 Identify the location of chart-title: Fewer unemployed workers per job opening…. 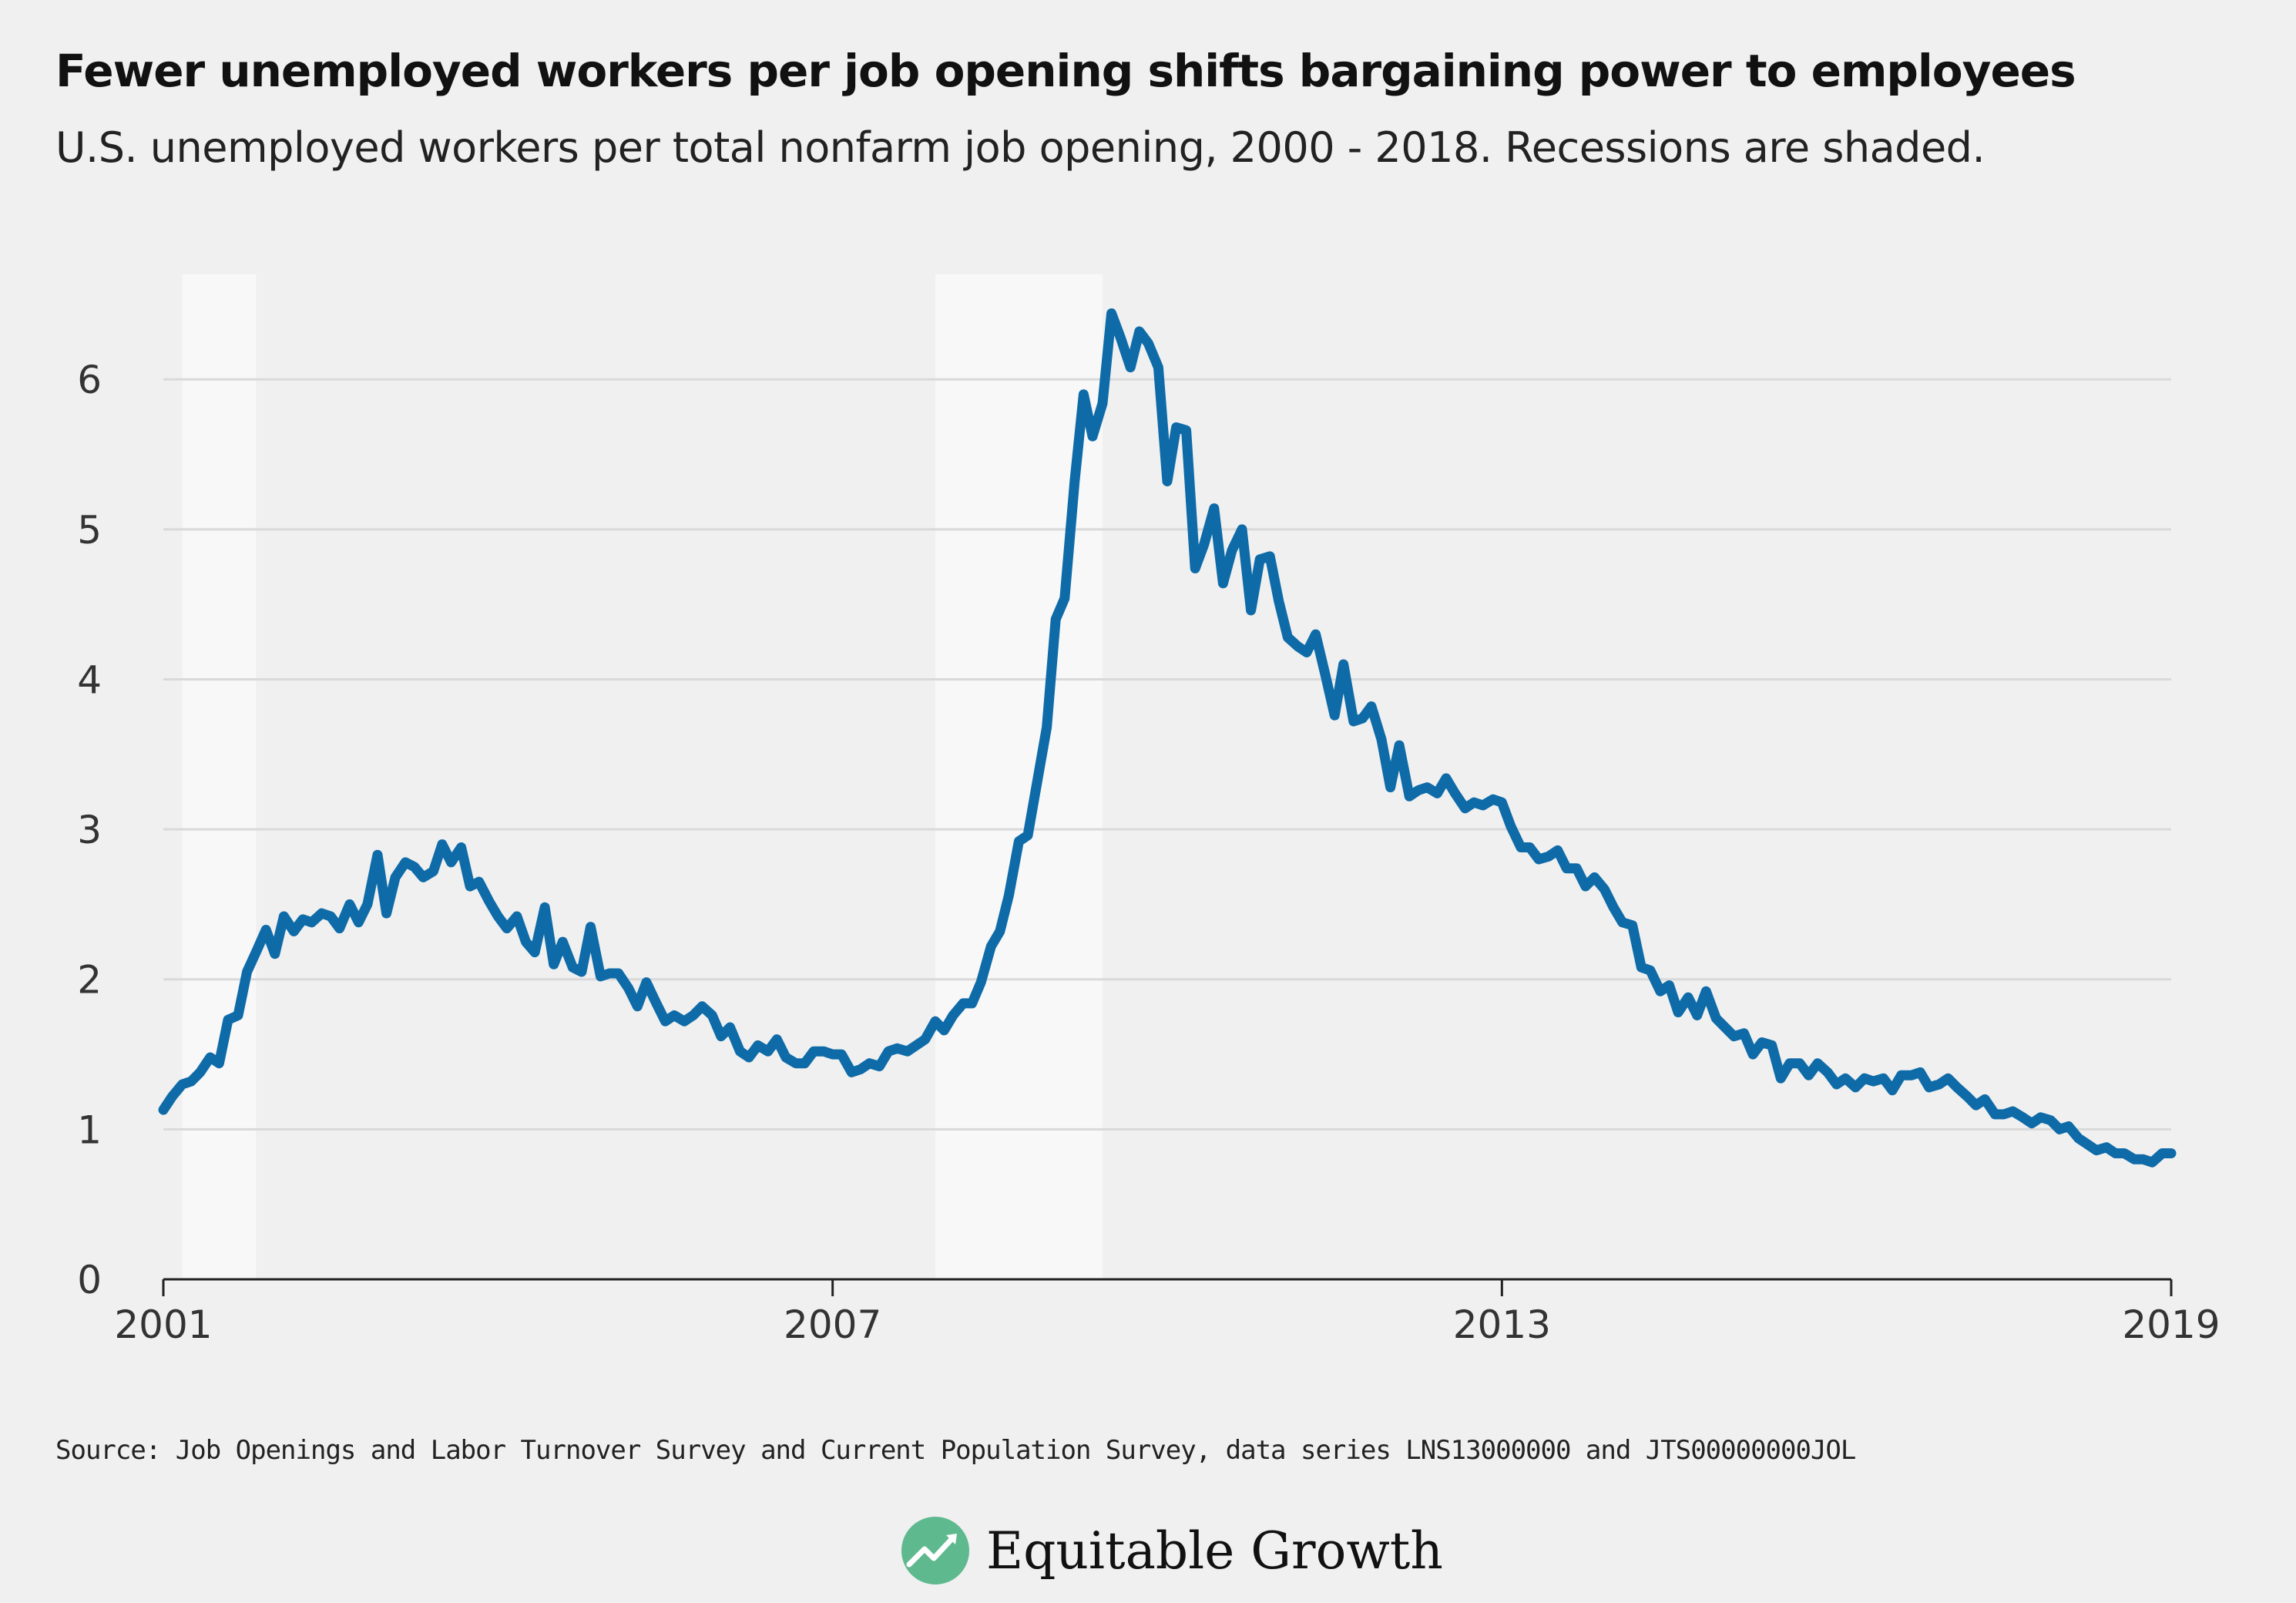
(1066, 71).